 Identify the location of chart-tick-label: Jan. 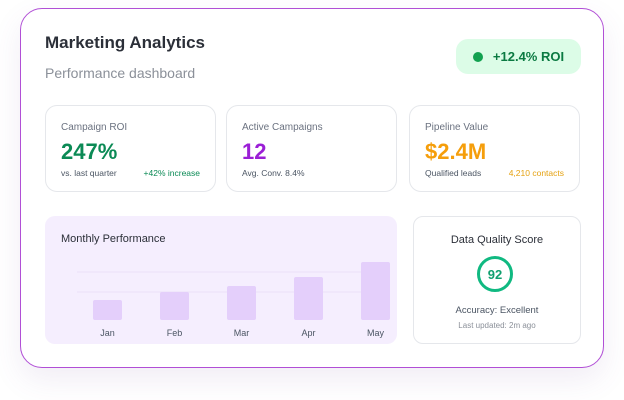
(107, 333).